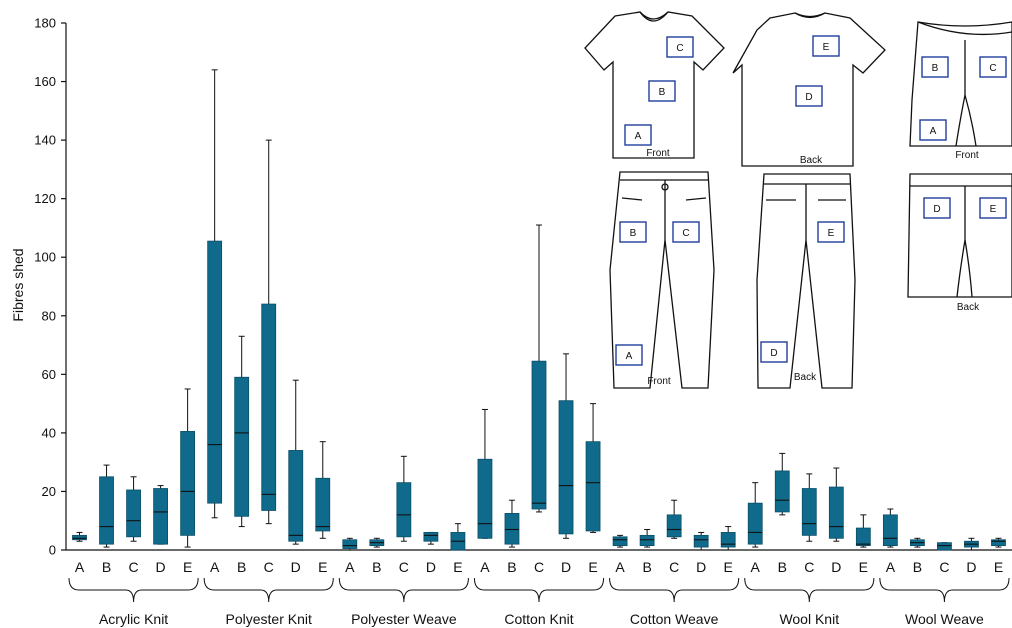 Image resolution: width=1012 pixels, height=628 pixels. What do you see at coordinates (809, 619) in the screenshot?
I see `group-label: Wool Knit` at bounding box center [809, 619].